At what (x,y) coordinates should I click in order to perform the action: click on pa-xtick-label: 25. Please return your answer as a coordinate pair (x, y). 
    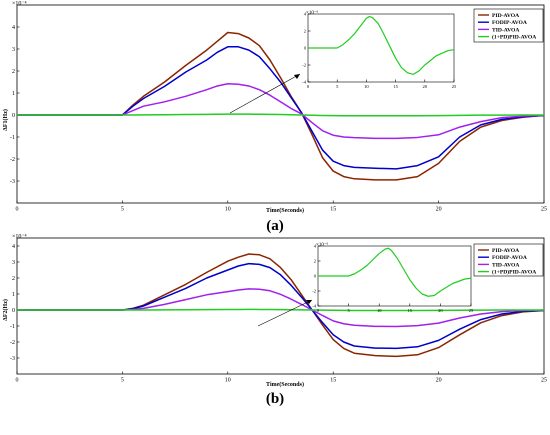
    Looking at the image, I should click on (544, 210).